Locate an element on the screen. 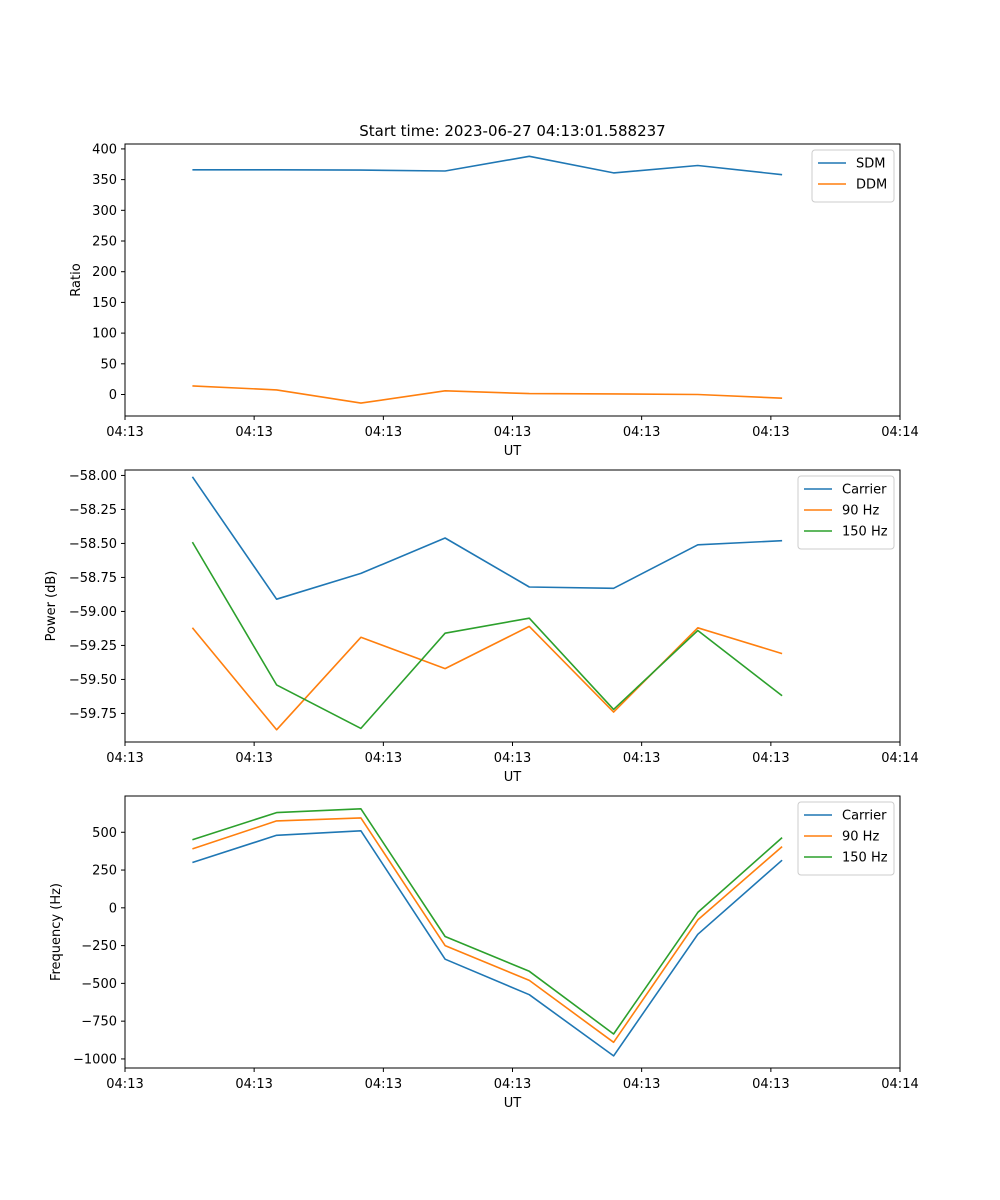 This screenshot has width=1000, height=1200. y-tick-label: −750 is located at coordinates (99, 1022).